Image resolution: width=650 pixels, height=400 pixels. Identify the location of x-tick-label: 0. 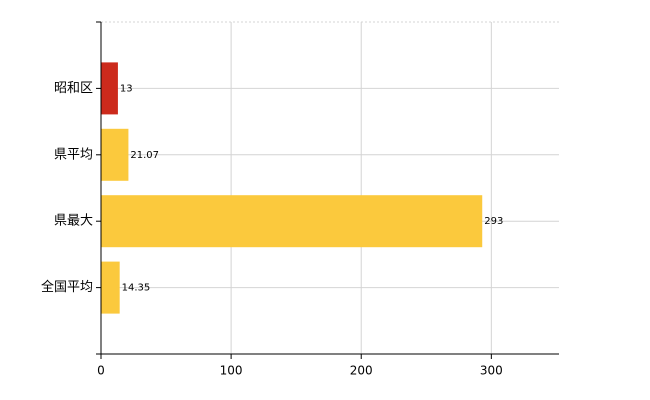
(101, 371).